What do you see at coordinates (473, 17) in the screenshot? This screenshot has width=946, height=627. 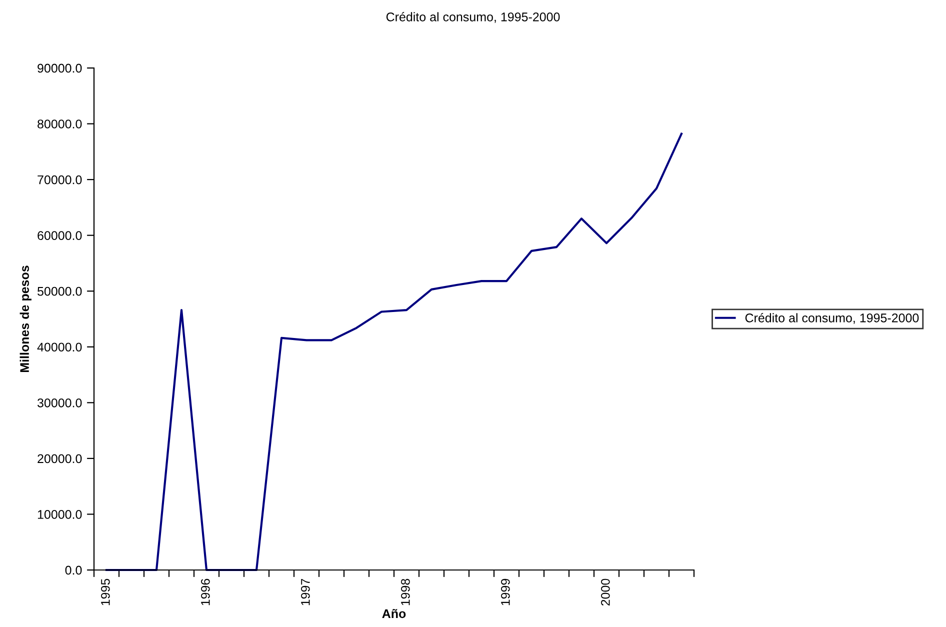 I see `chart-title: Crédito al consumo, 1995-2000` at bounding box center [473, 17].